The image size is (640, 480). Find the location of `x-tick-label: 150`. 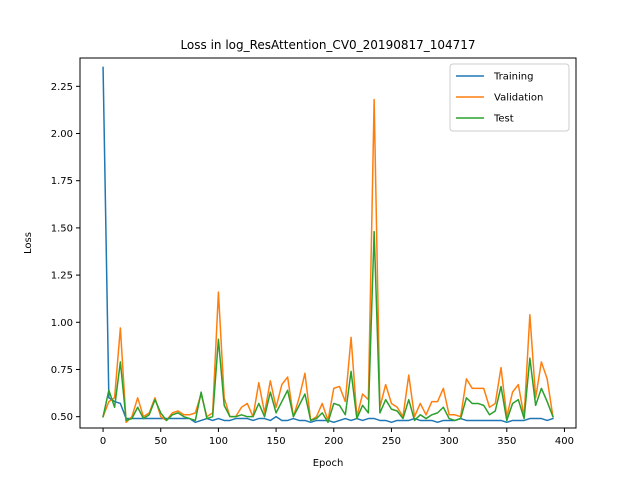

x-tick-label: 150 is located at coordinates (276, 441).